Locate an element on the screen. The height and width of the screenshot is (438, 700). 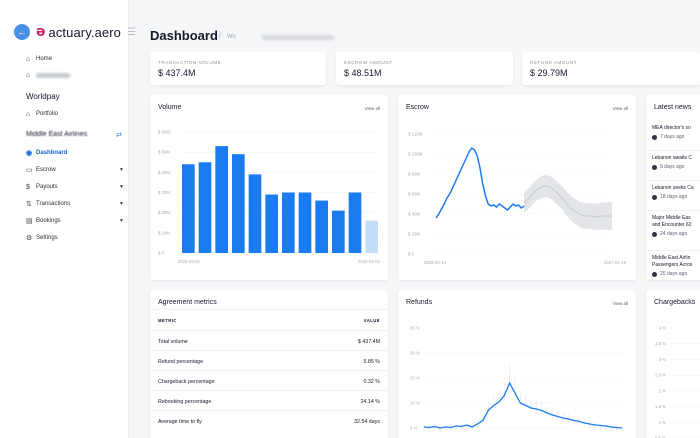
y-tick-label: $ 120M is located at coordinates (415, 134).